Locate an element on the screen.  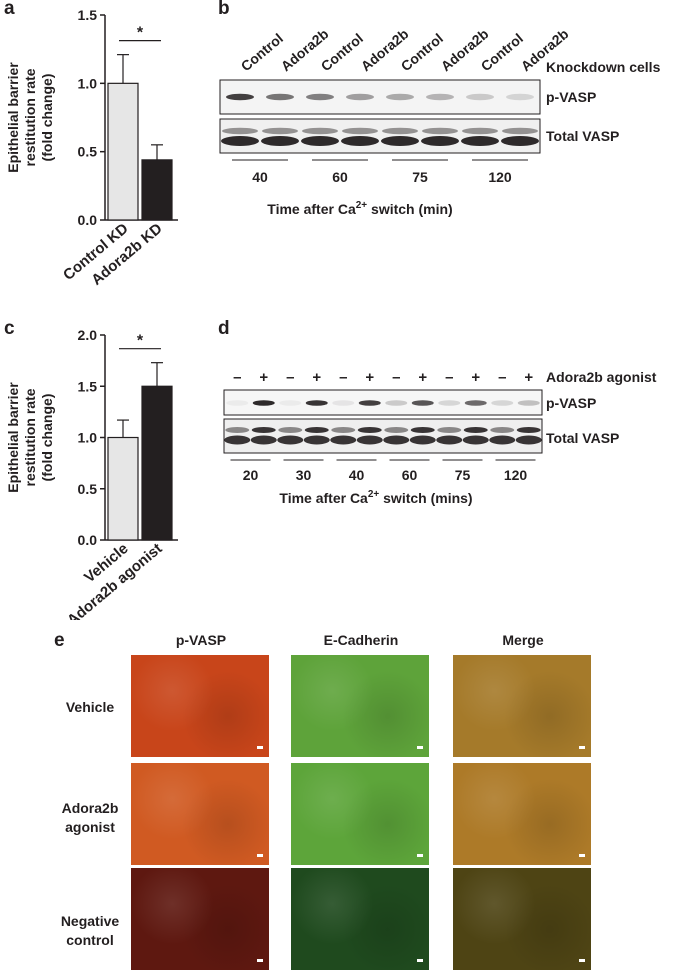
y-tick-label: 0.5 is located at coordinates (88, 489).